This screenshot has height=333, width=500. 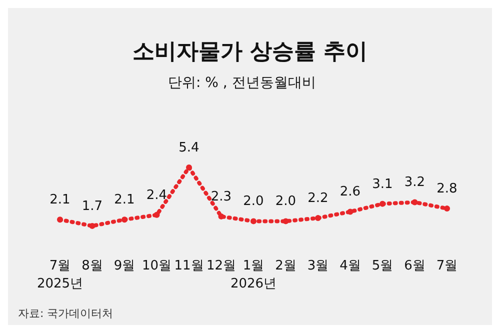 What do you see at coordinates (415, 266) in the screenshot?
I see `x-tick-label: 6월` at bounding box center [415, 266].